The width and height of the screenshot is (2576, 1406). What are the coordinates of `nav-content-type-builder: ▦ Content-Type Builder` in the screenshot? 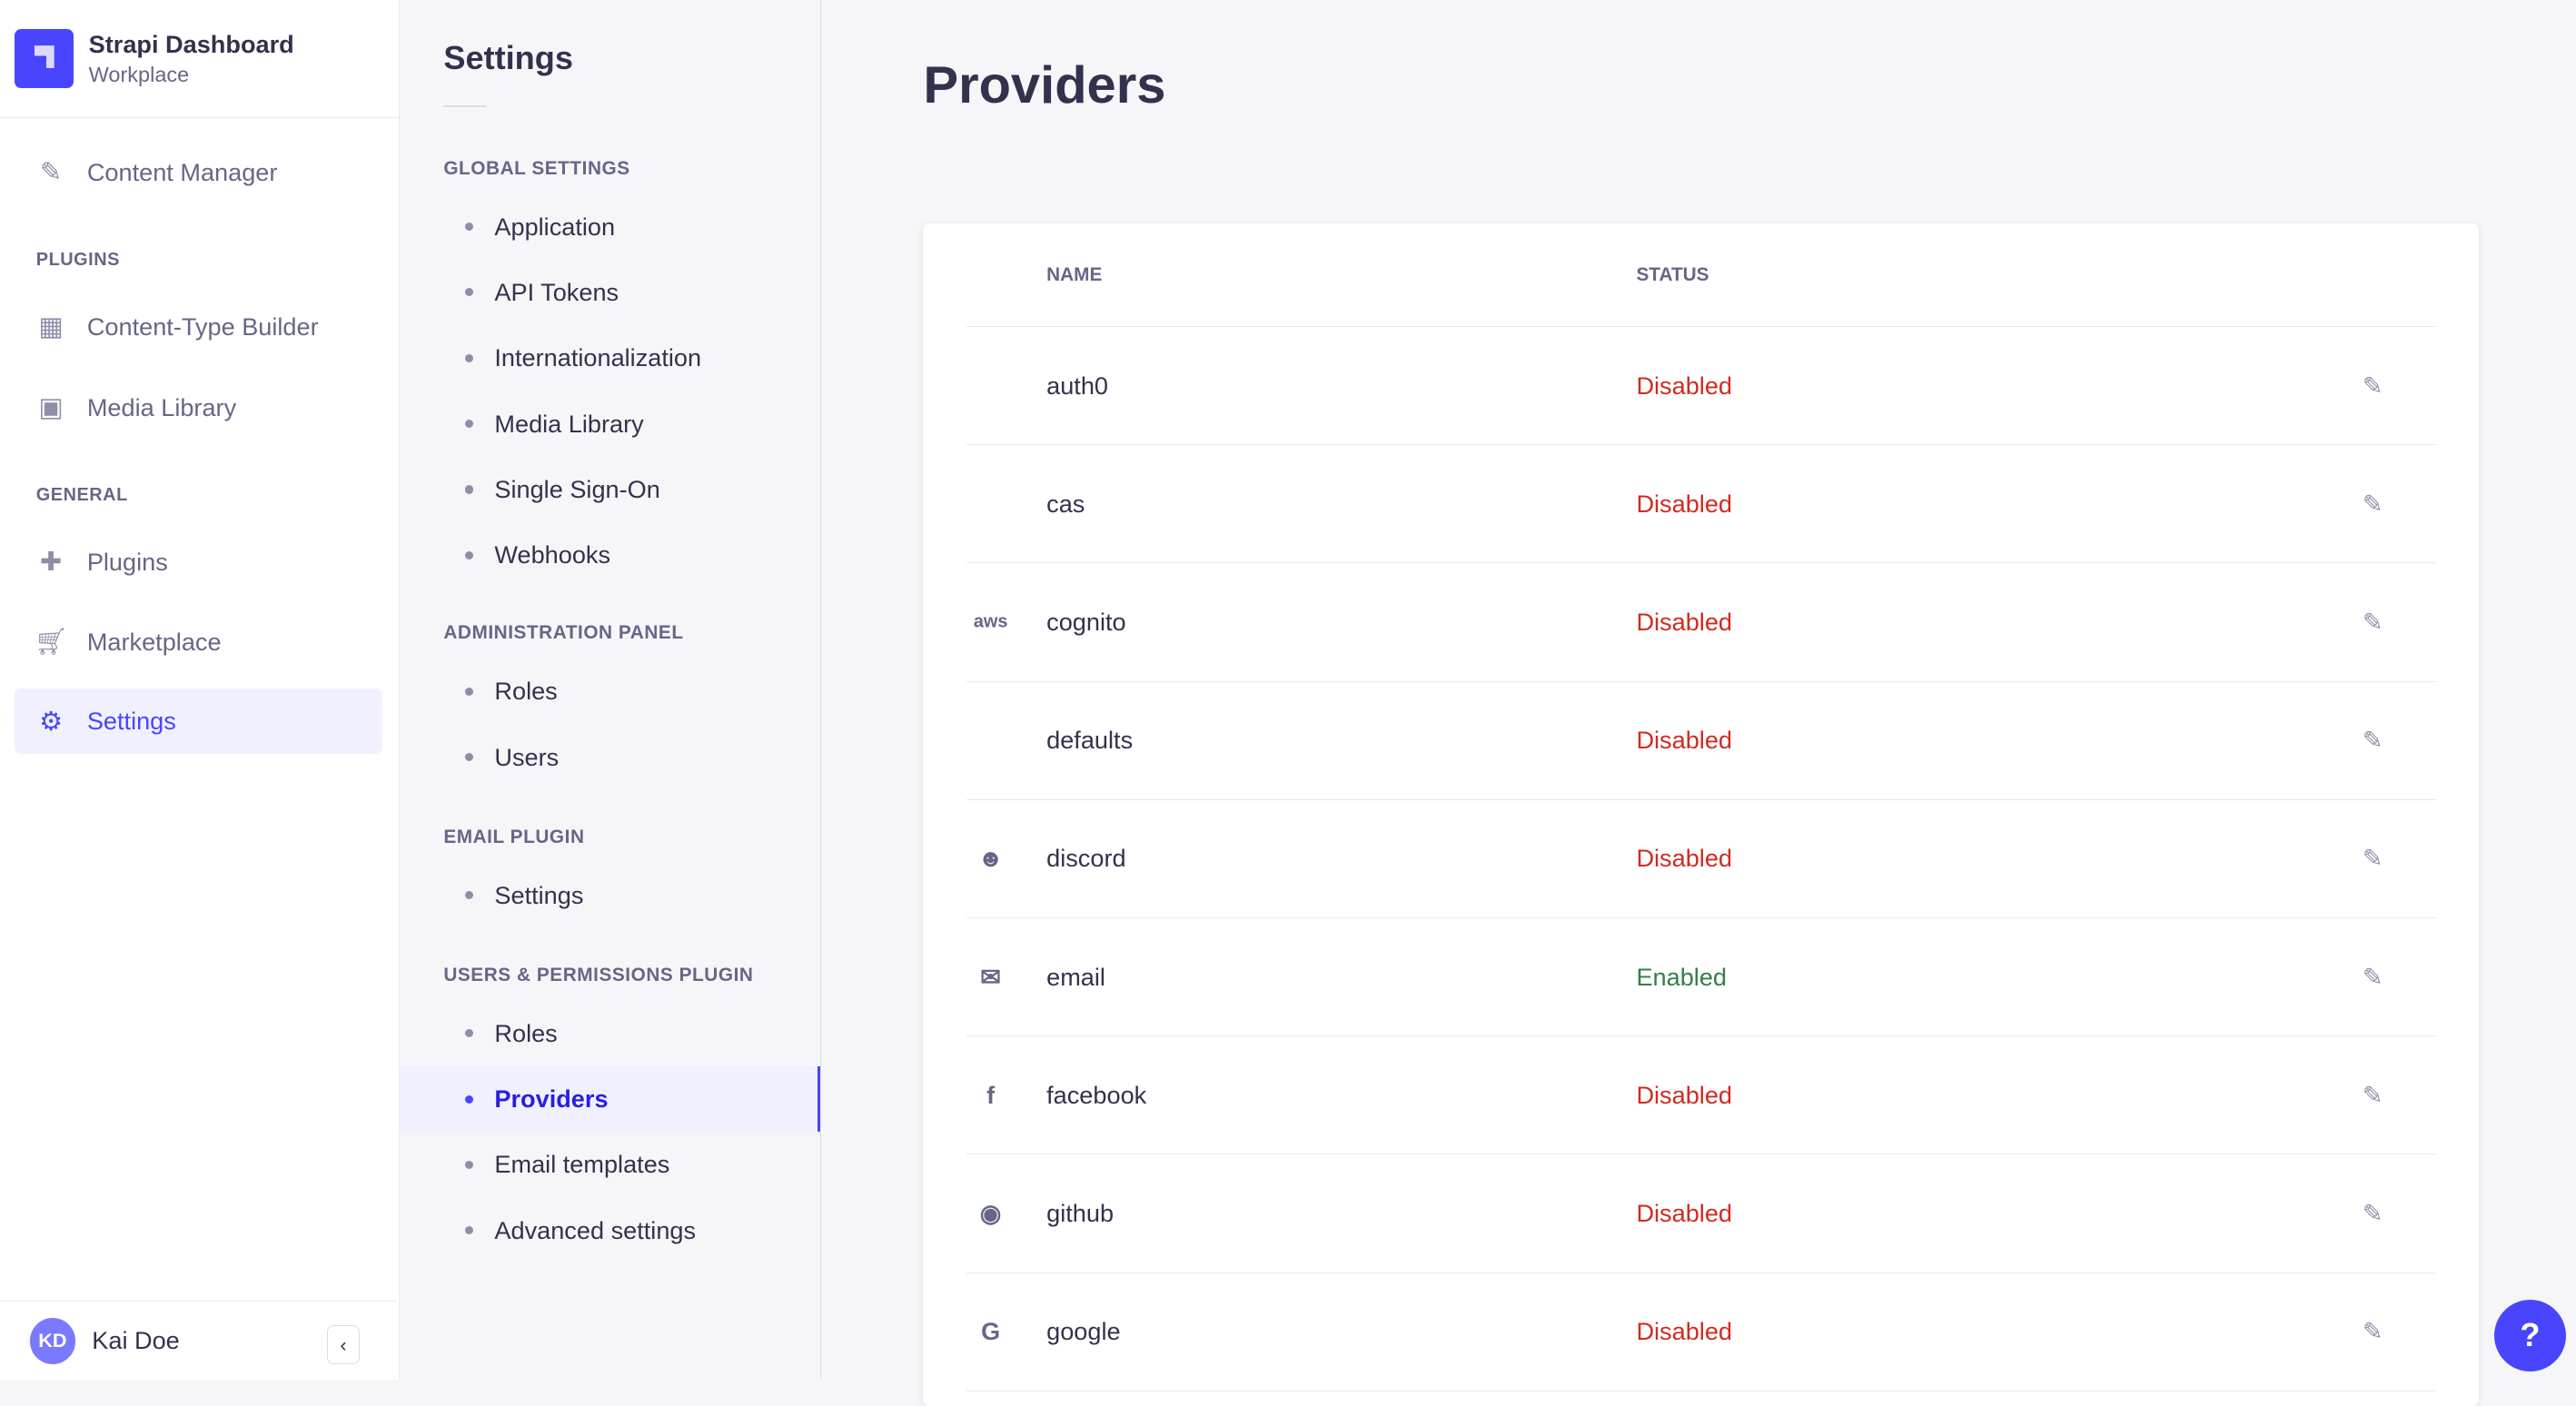 It's located at (198, 327).